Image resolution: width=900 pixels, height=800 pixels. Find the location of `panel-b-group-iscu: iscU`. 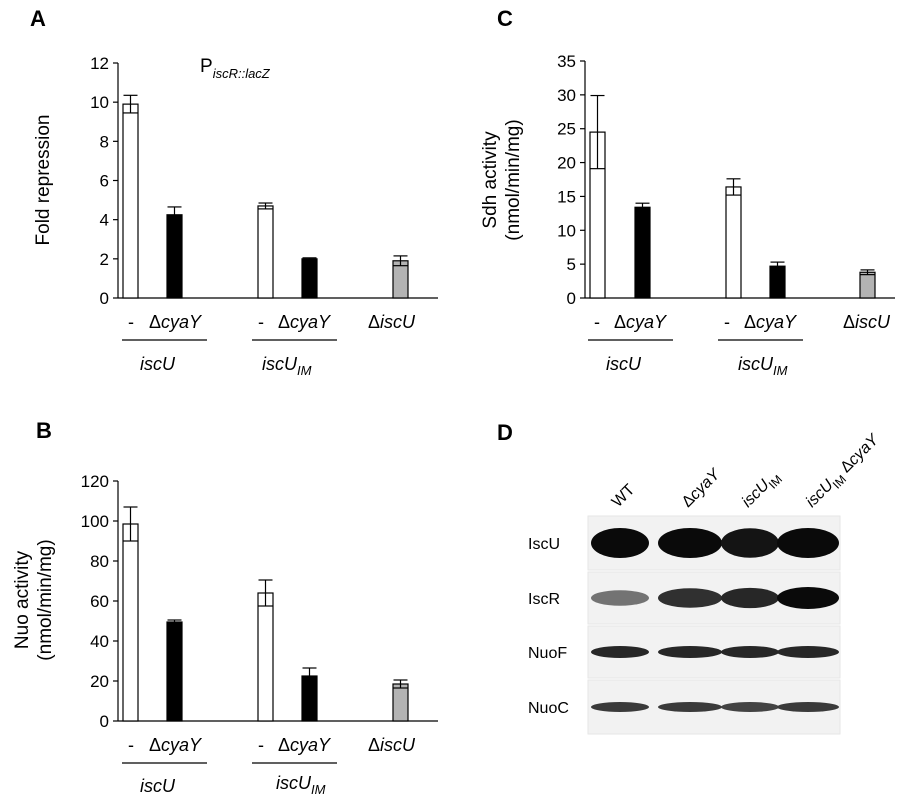

panel-b-group-iscu: iscU is located at coordinates (158, 786).